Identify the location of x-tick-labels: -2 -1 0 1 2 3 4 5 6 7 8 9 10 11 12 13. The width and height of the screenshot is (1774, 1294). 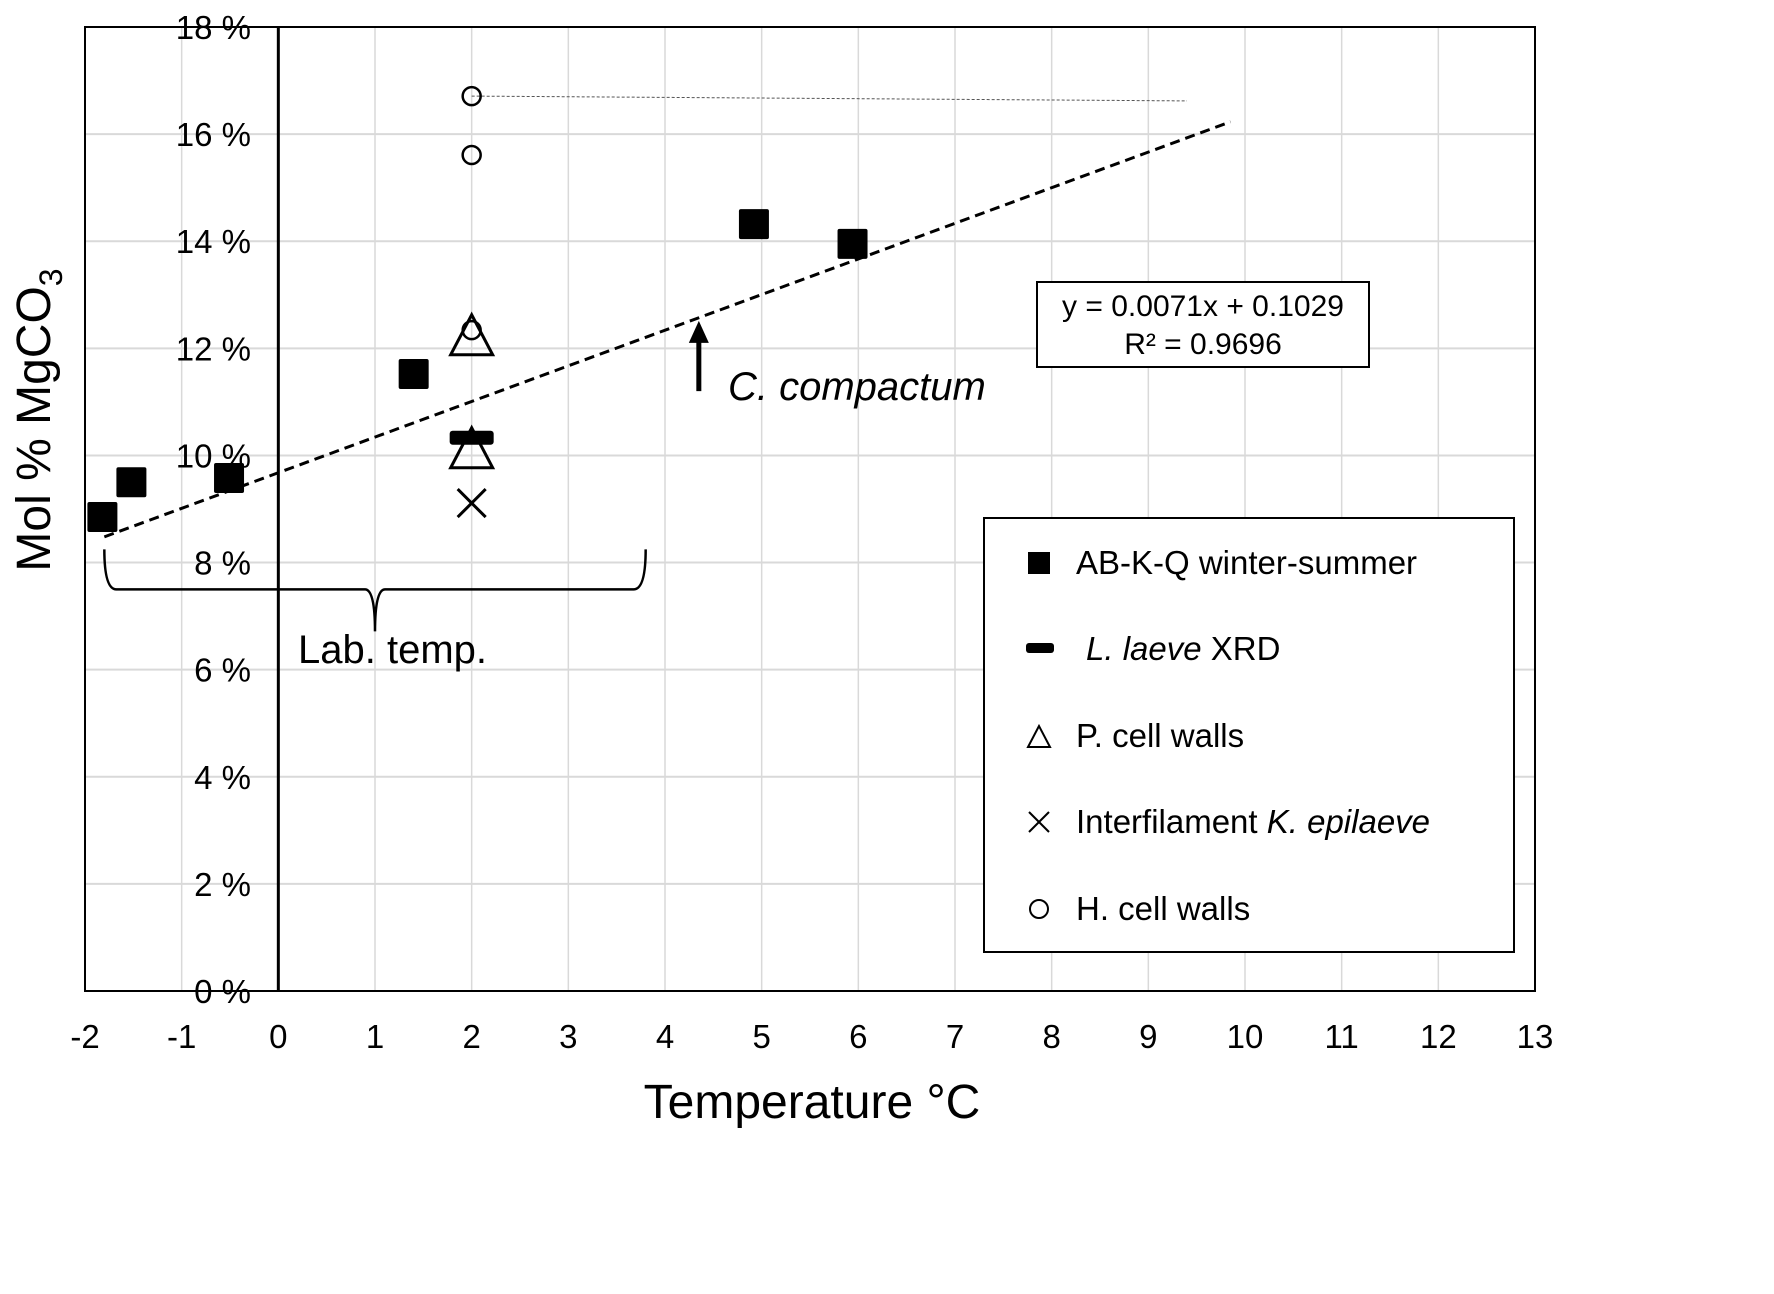
(811, 1036).